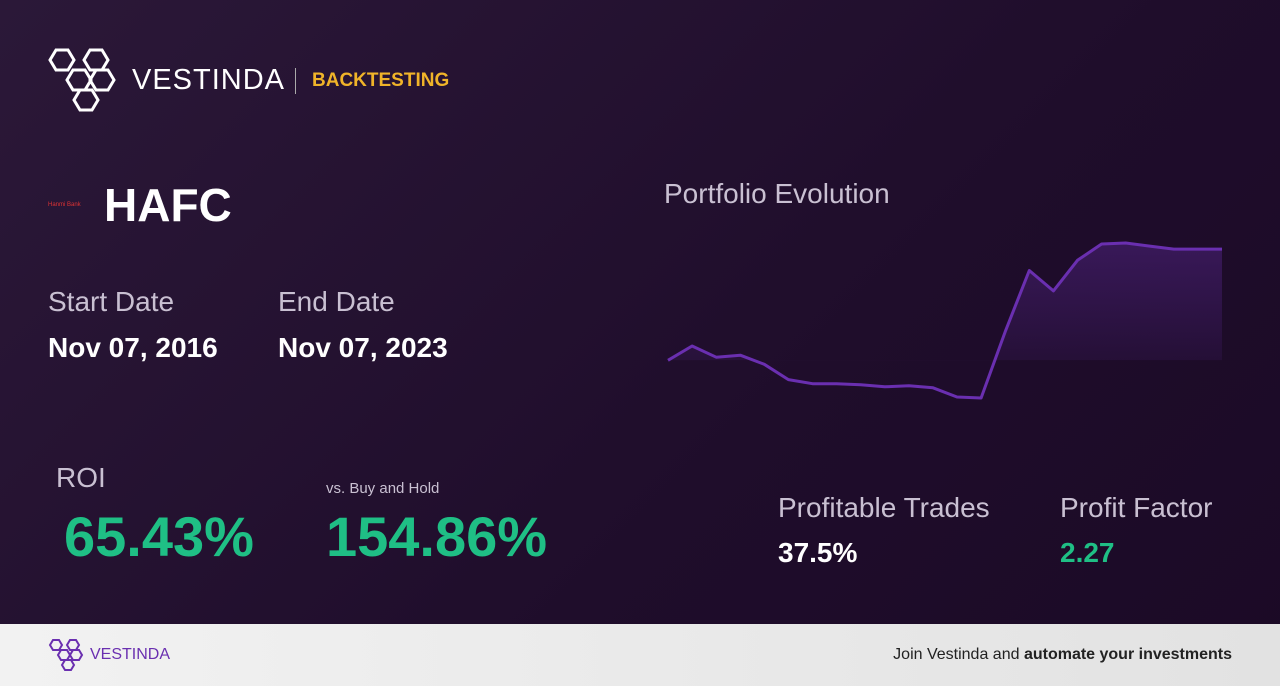  What do you see at coordinates (133, 347) in the screenshot?
I see `start-date: Nov 07, 2016` at bounding box center [133, 347].